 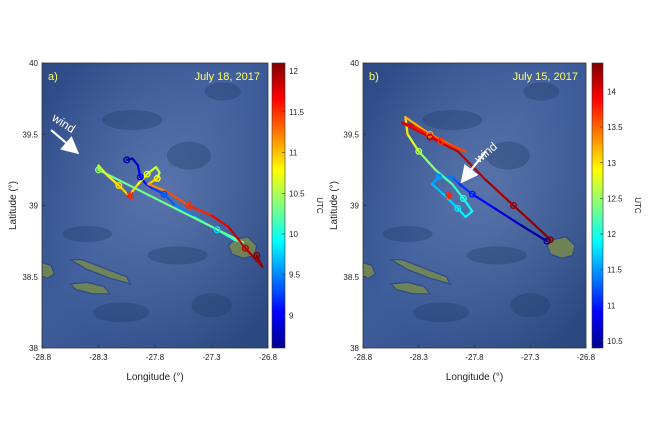 What do you see at coordinates (297, 205) in the screenshot?
I see `colorbar: 9 9.5 10 10.5 11 11.5 12 UTC` at bounding box center [297, 205].